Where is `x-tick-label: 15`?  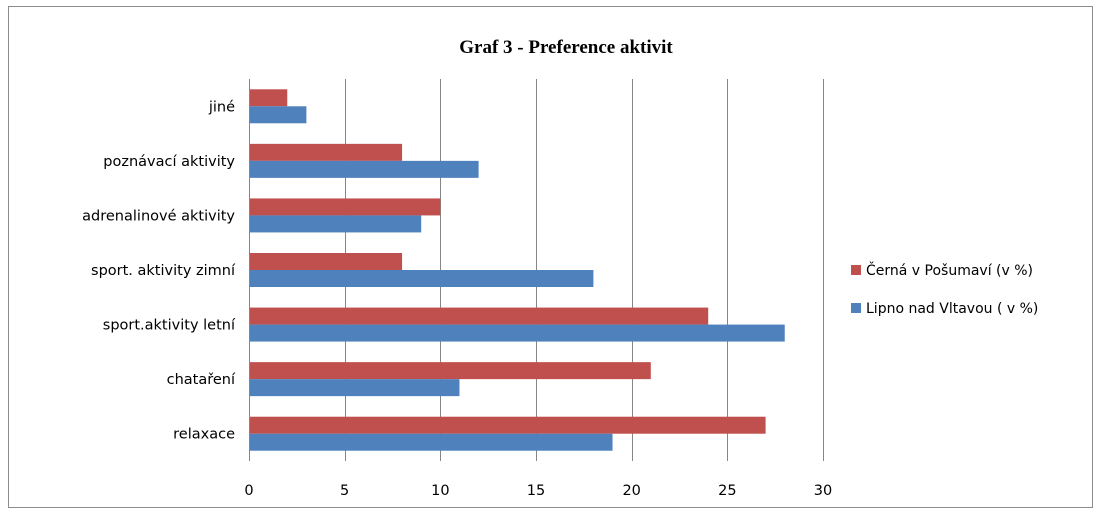
x-tick-label: 15 is located at coordinates (536, 491).